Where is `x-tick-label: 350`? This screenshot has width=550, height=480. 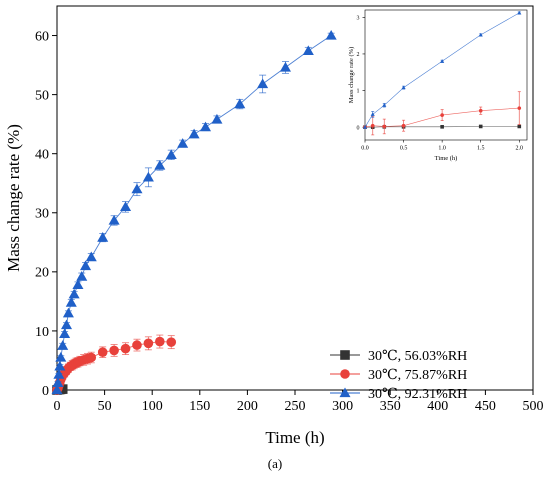 x-tick-label: 350 is located at coordinates (390, 406).